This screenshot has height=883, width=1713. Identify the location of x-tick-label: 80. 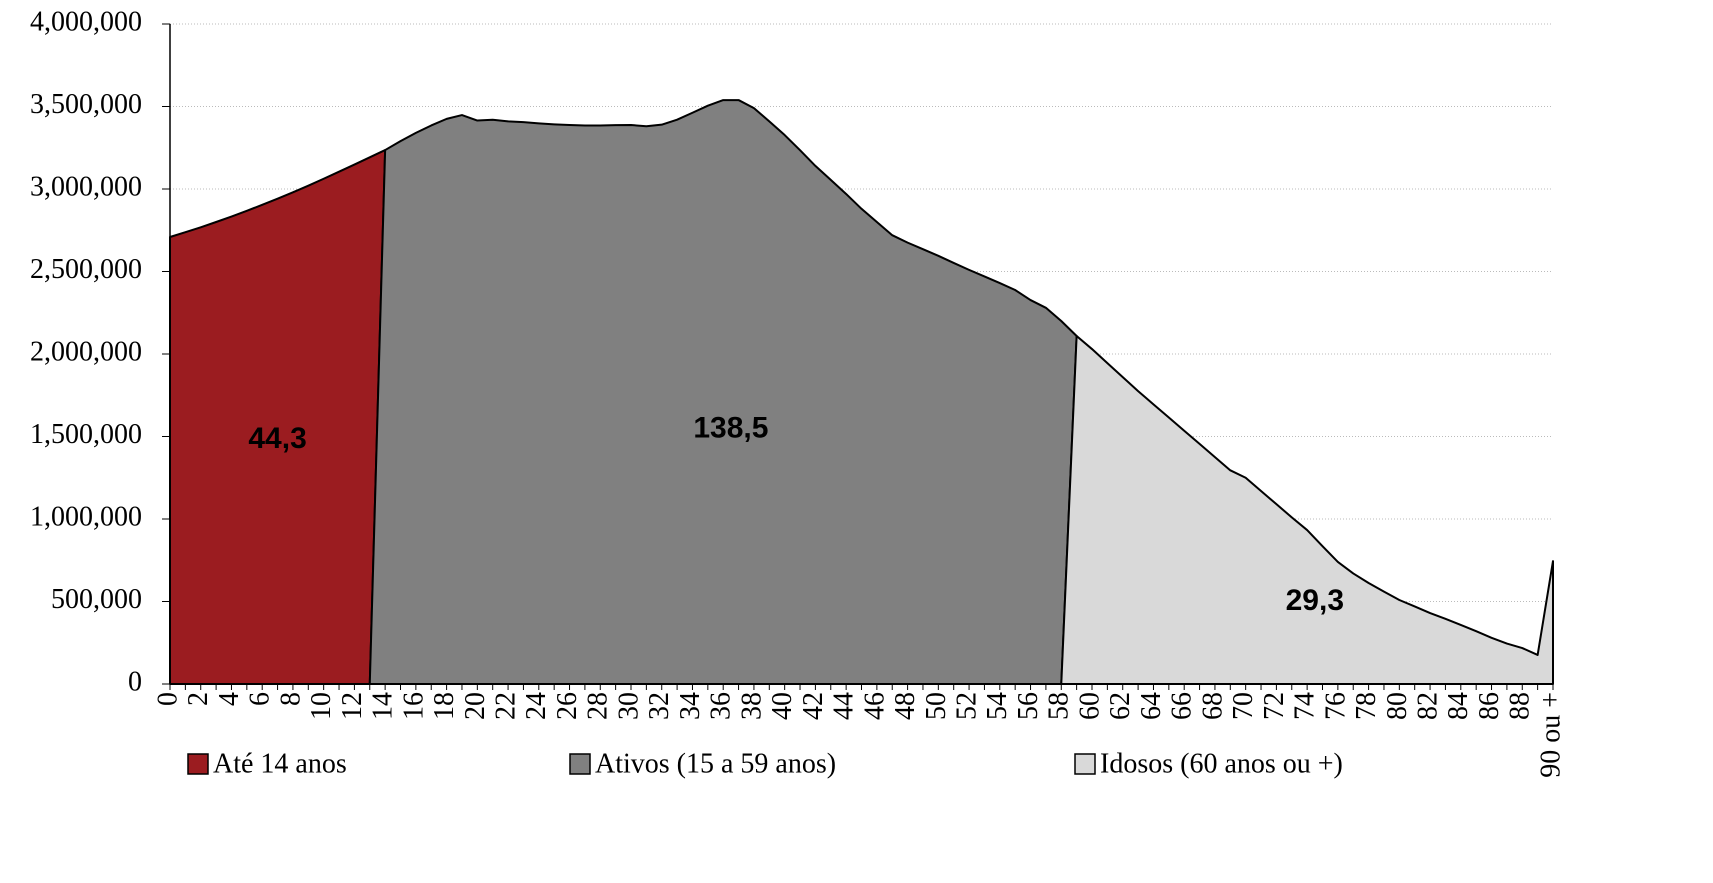
(1397, 706).